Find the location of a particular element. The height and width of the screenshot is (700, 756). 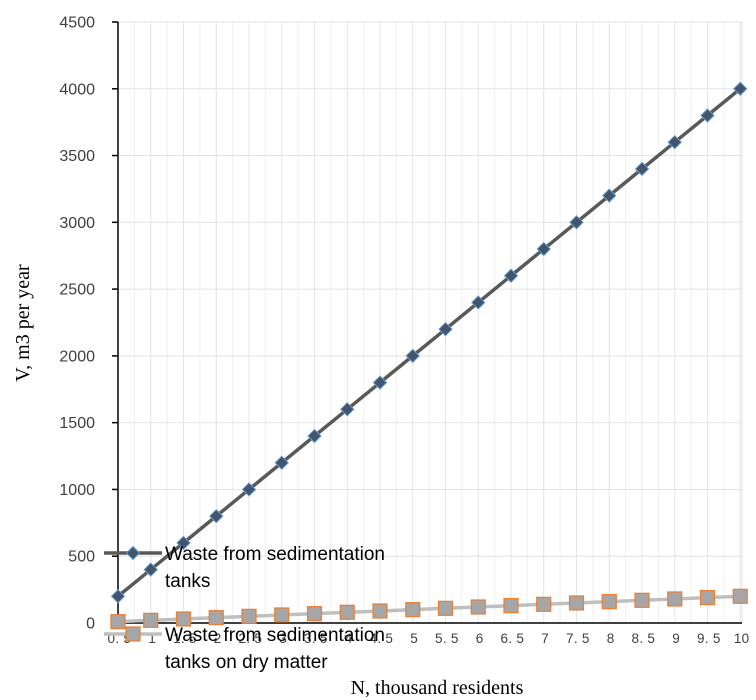

x-tick-label: 4. 5 is located at coordinates (382, 638).